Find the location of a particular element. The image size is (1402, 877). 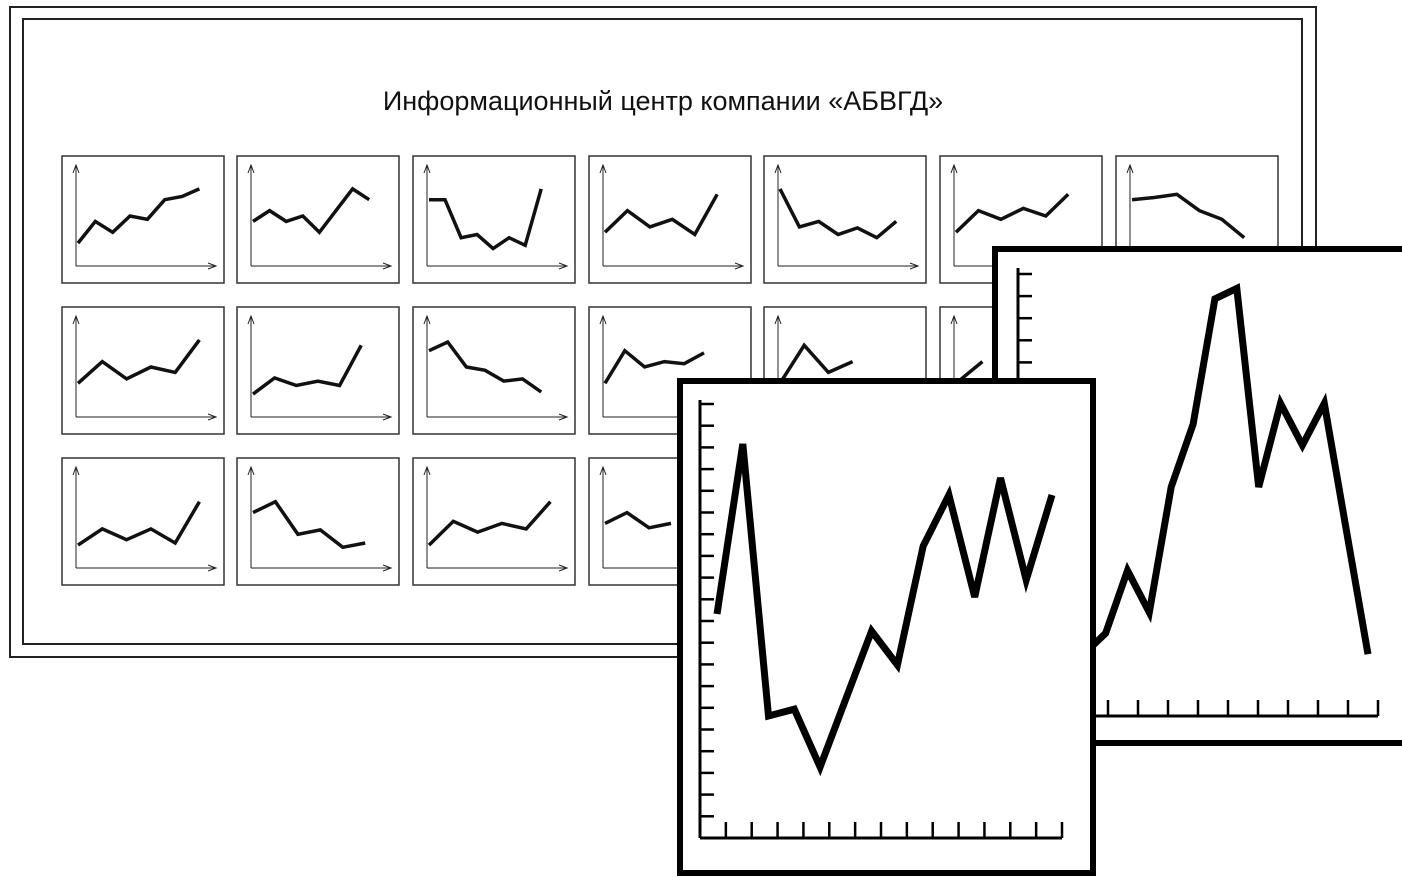

large-panel-front-chart is located at coordinates (881, 620).